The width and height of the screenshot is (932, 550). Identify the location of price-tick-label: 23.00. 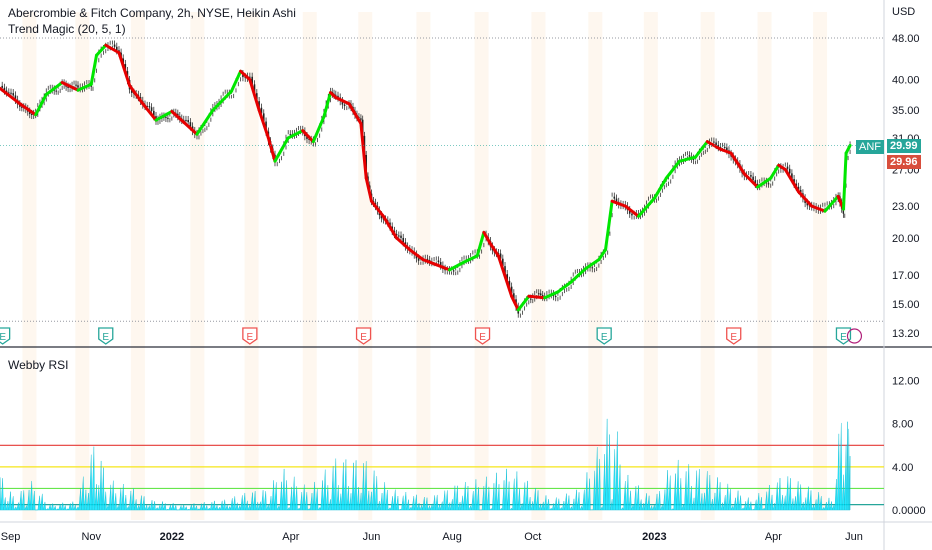
(906, 207).